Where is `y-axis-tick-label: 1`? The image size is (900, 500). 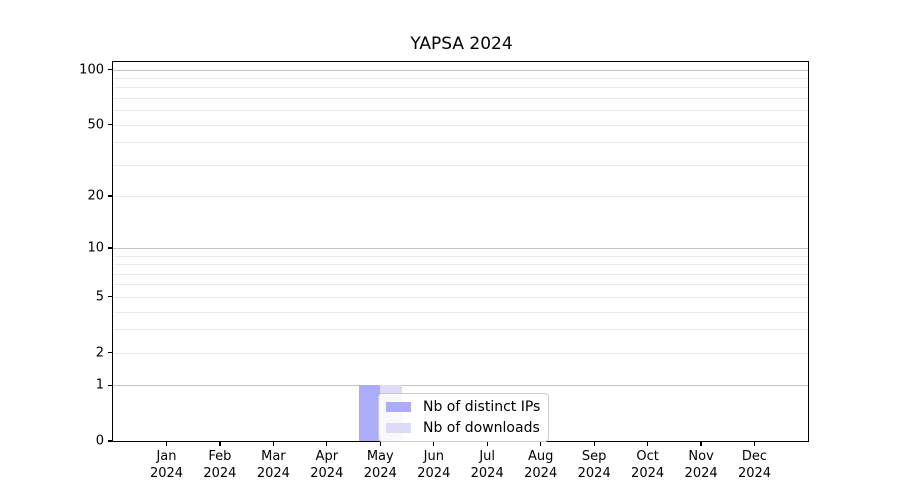
y-axis-tick-label: 1 is located at coordinates (99, 385).